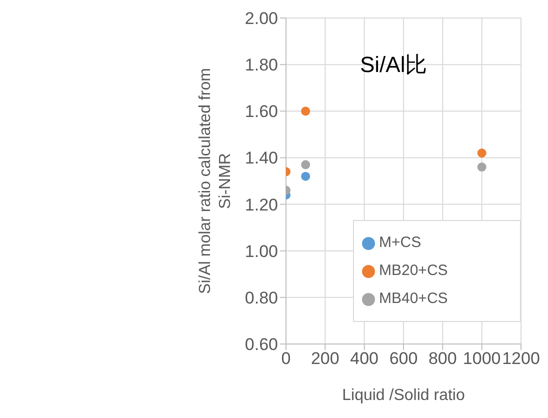 The height and width of the screenshot is (418, 548). Describe the element at coordinates (413, 270) in the screenshot. I see `legend-label: MB20+CS` at that location.